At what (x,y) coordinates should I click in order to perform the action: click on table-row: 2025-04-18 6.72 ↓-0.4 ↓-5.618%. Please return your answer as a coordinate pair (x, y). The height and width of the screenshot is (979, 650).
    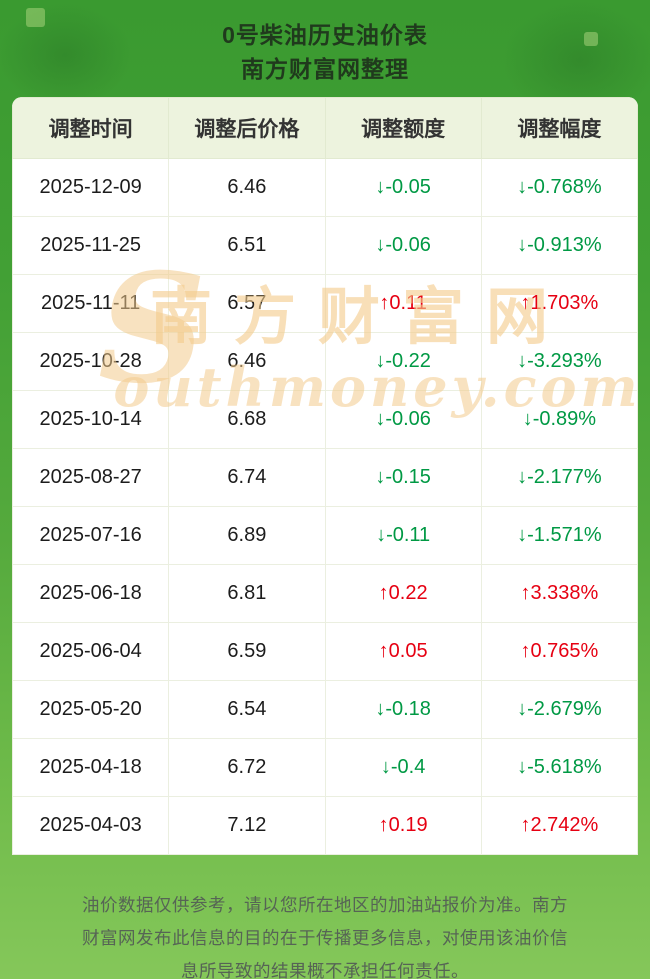
    Looking at the image, I should click on (325, 767).